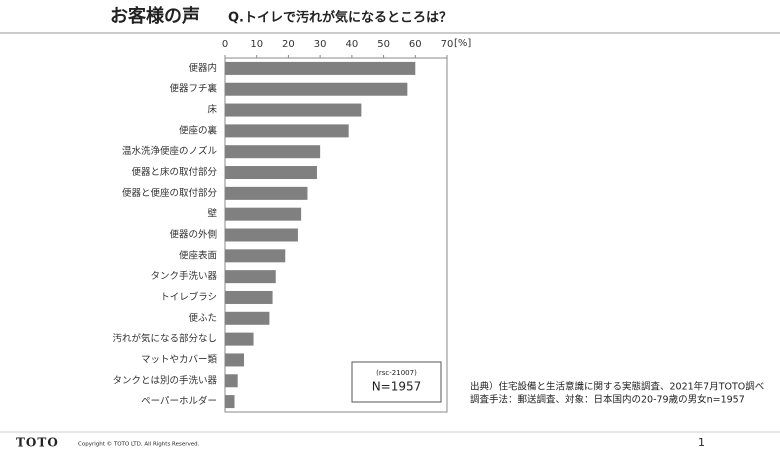  I want to click on y-tick-label: タンクとは別の手洗い器, so click(164, 380).